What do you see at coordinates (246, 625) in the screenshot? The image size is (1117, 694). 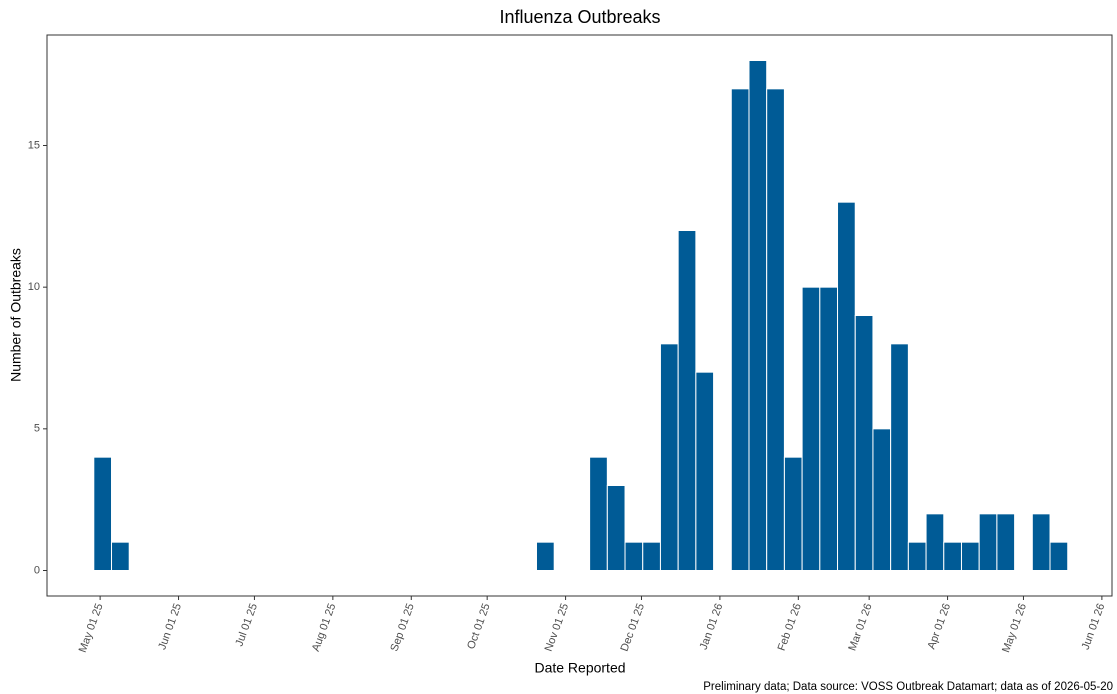 I see `x-tick-label: Jul 01 25` at bounding box center [246, 625].